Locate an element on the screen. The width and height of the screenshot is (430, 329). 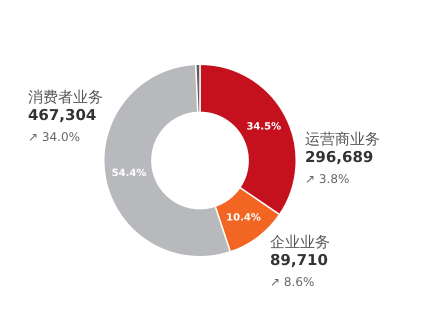
text: ↗ 34.0% is located at coordinates (54, 137).